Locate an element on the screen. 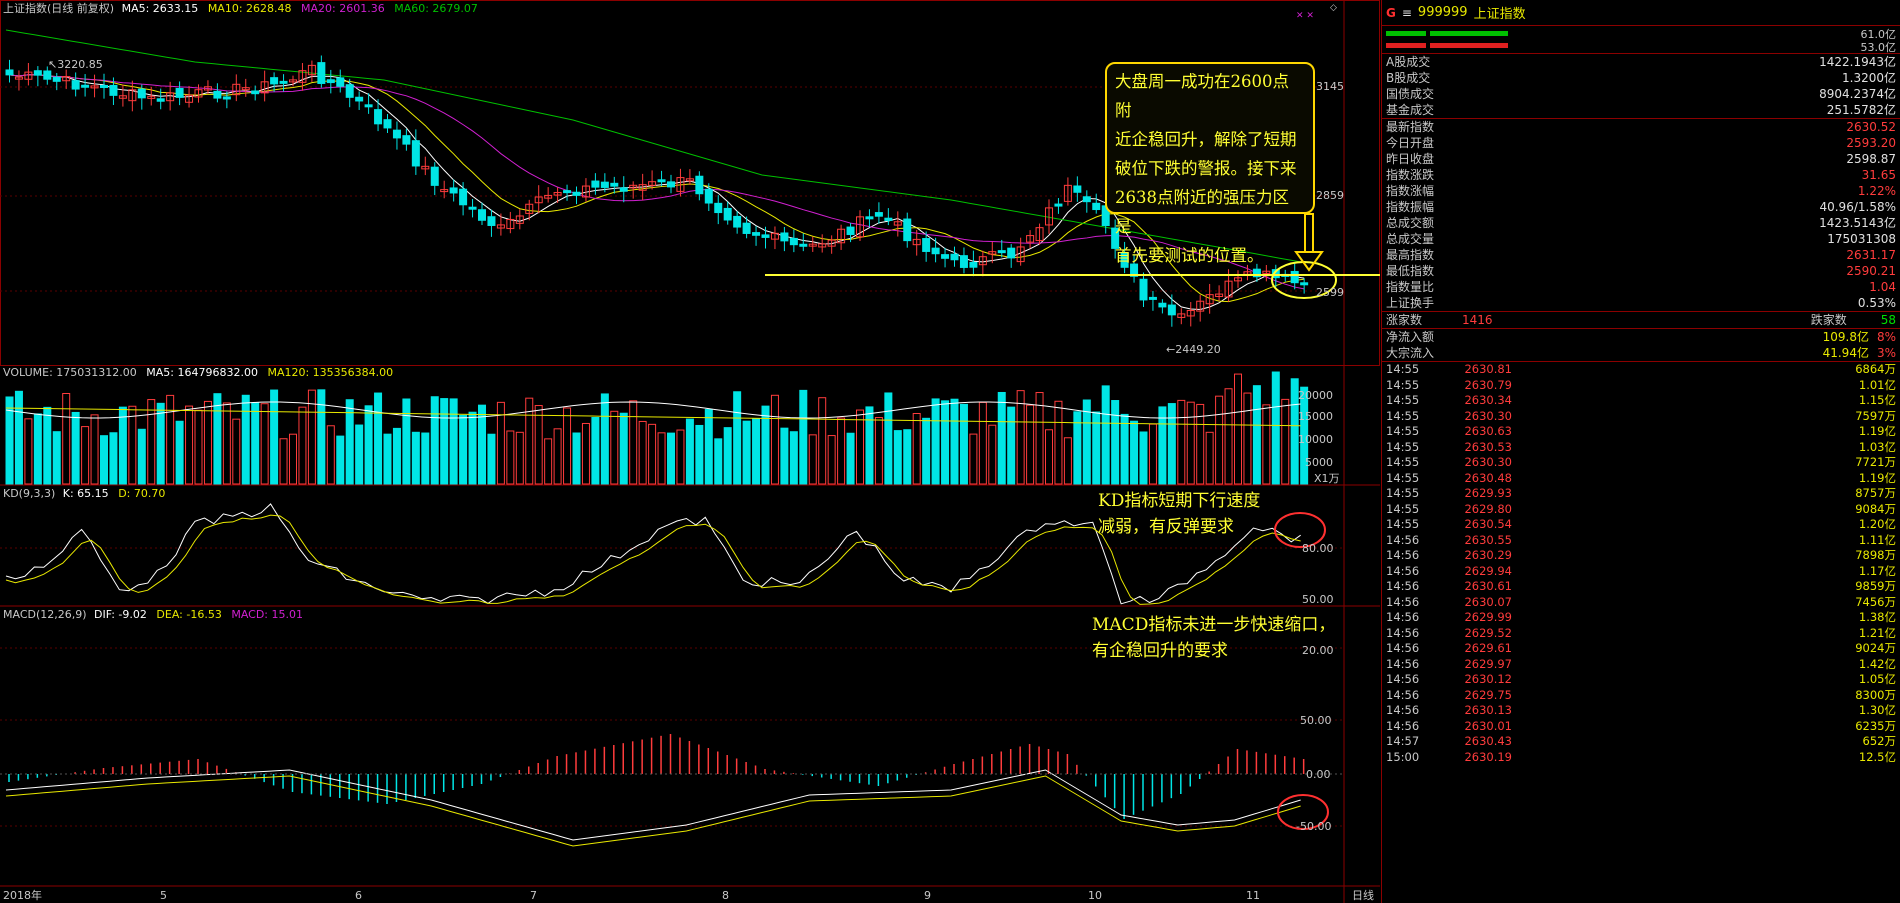  stat-label: 最高指数 is located at coordinates (1410, 255).